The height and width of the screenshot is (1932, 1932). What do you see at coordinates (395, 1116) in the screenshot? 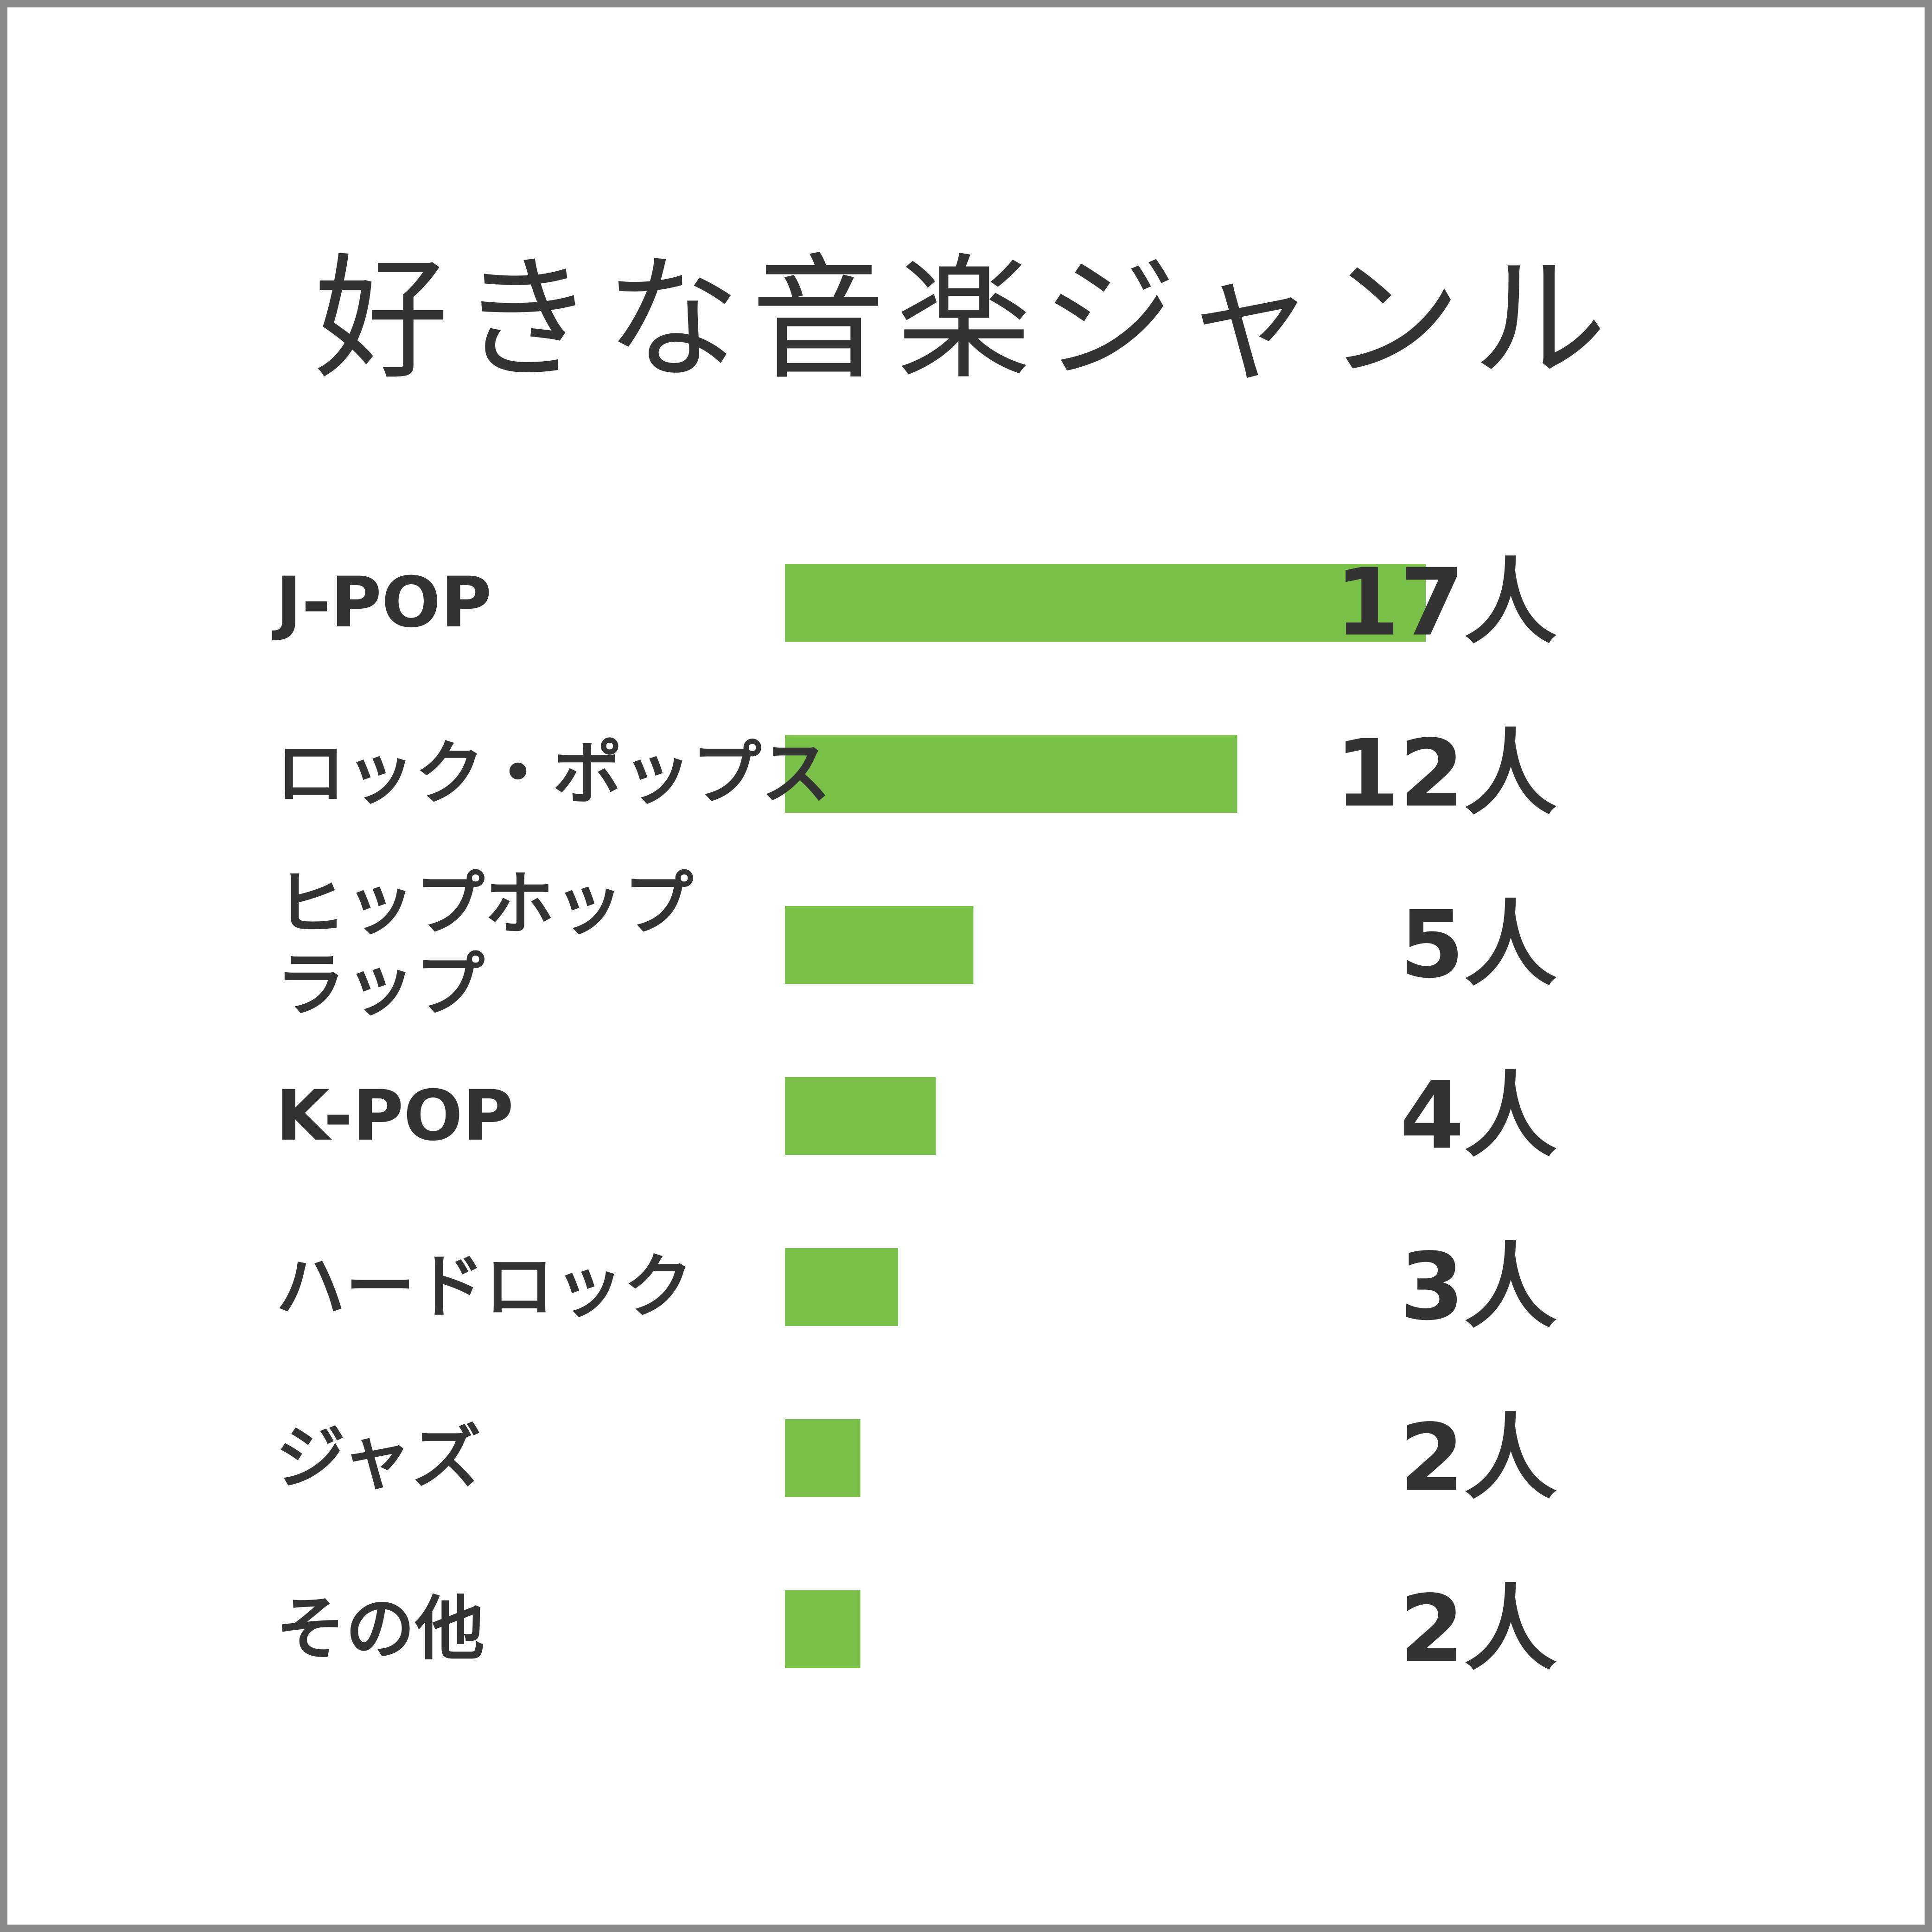
I see `category-label-3: K-POP` at bounding box center [395, 1116].